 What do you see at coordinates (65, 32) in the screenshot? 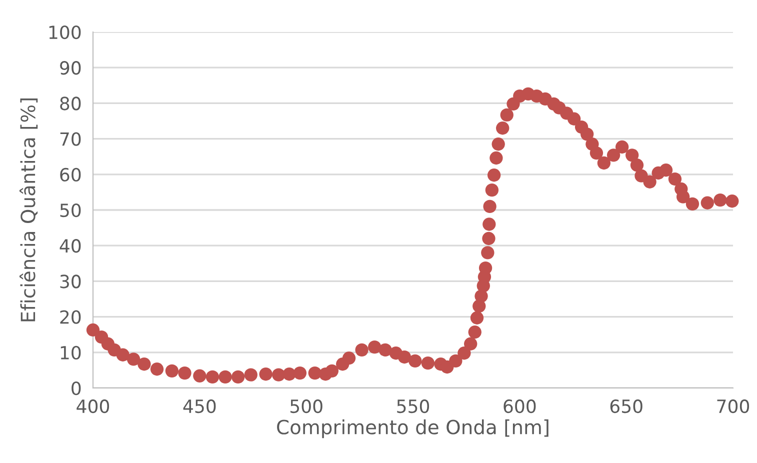
I see `y-tick-label: 100` at bounding box center [65, 32].